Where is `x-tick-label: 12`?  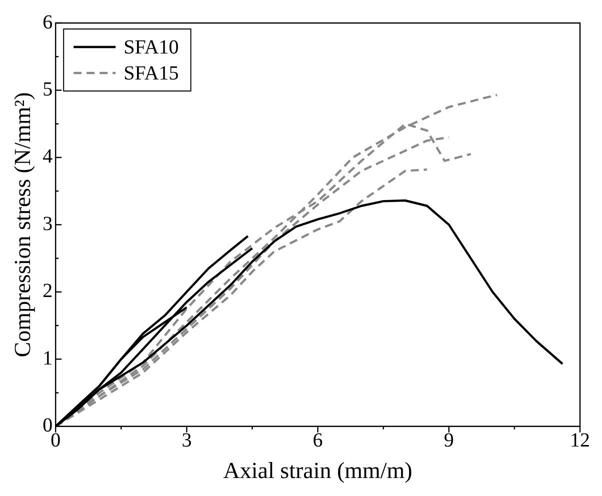 x-tick-label: 12 is located at coordinates (580, 441).